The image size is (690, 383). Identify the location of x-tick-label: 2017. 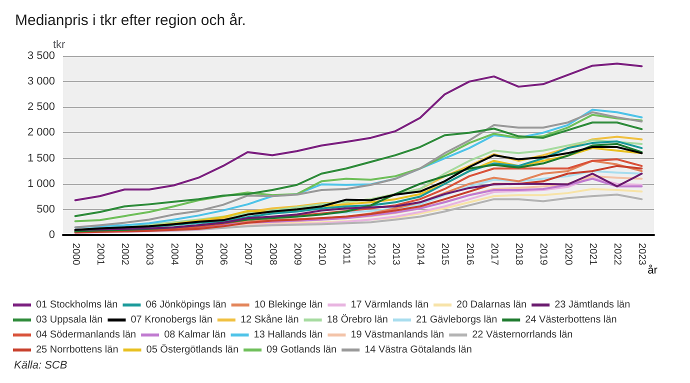
(494, 254).